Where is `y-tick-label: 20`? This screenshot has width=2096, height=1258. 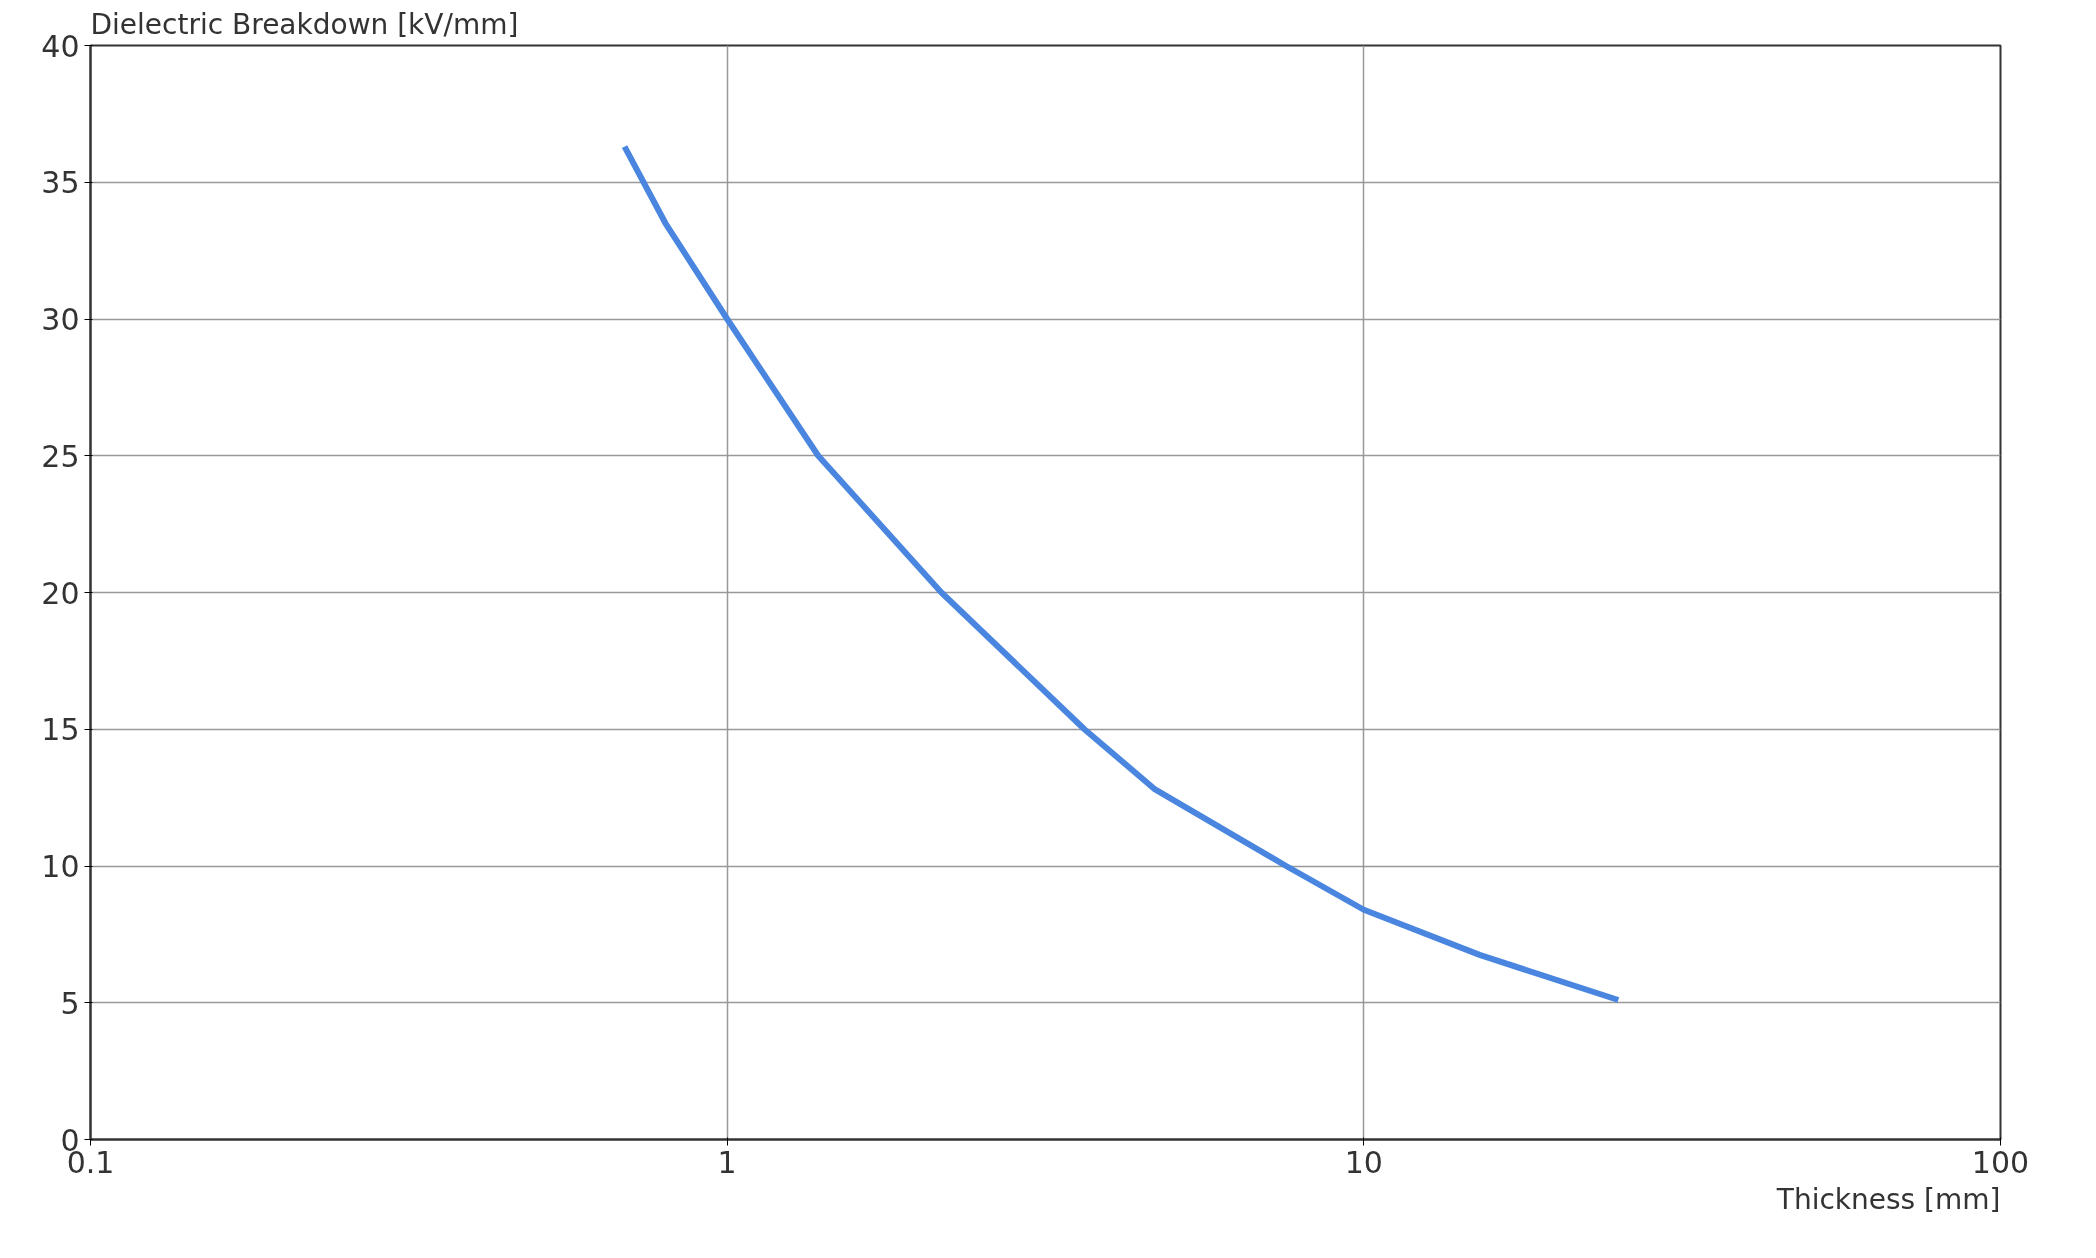 y-tick-label: 20 is located at coordinates (60, 593).